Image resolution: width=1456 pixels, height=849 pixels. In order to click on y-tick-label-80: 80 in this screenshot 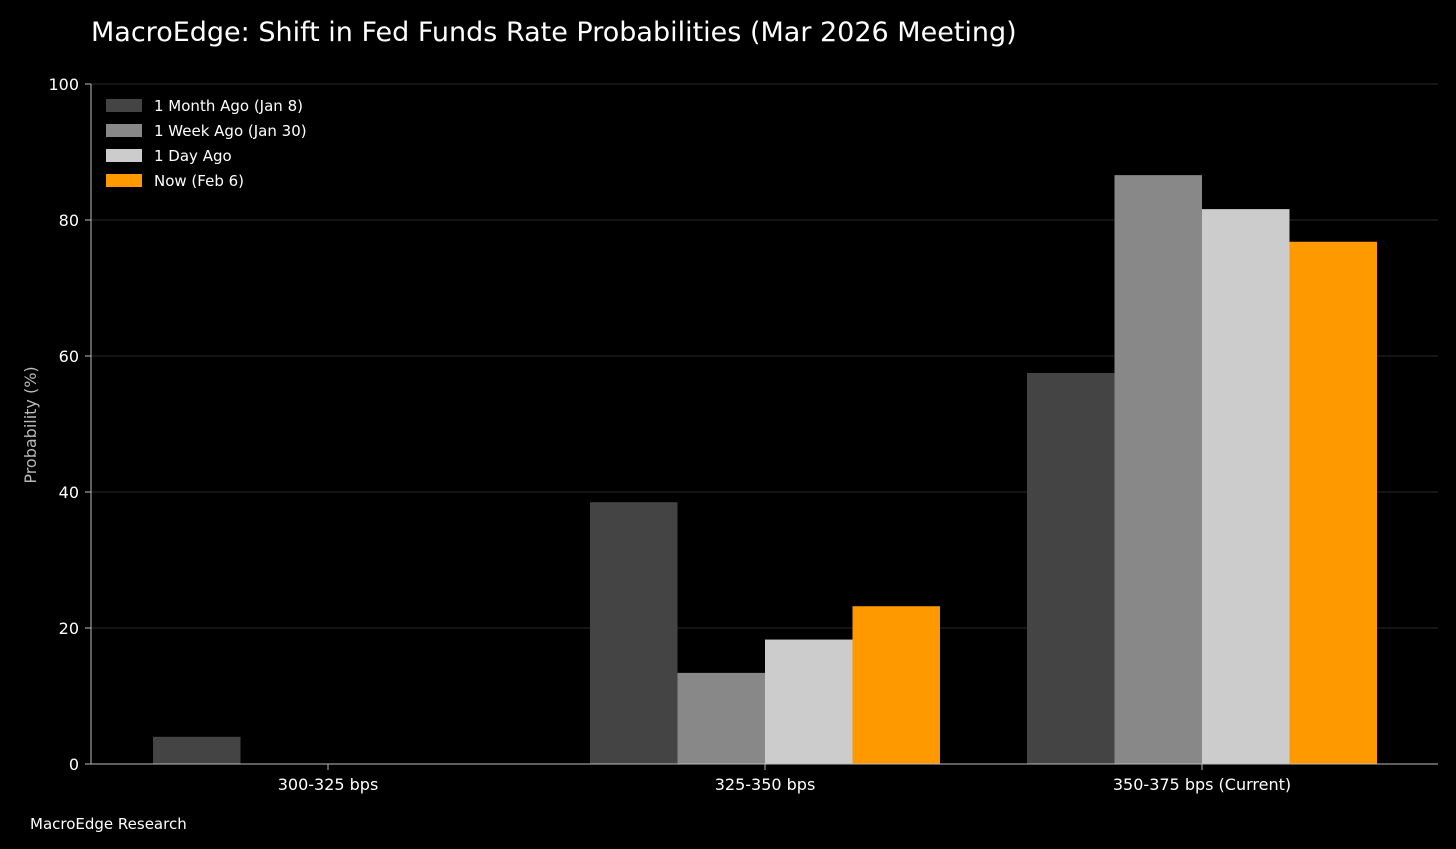, I will do `click(69, 220)`.